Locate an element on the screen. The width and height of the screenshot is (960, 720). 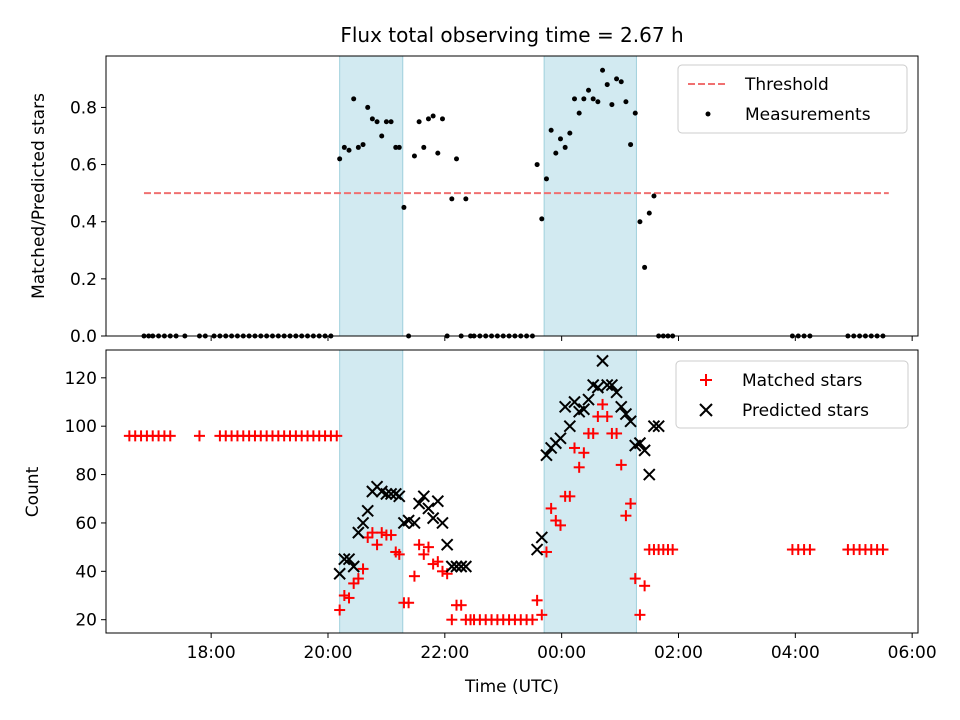
y-tick-label: 0.4 is located at coordinates (83, 223).